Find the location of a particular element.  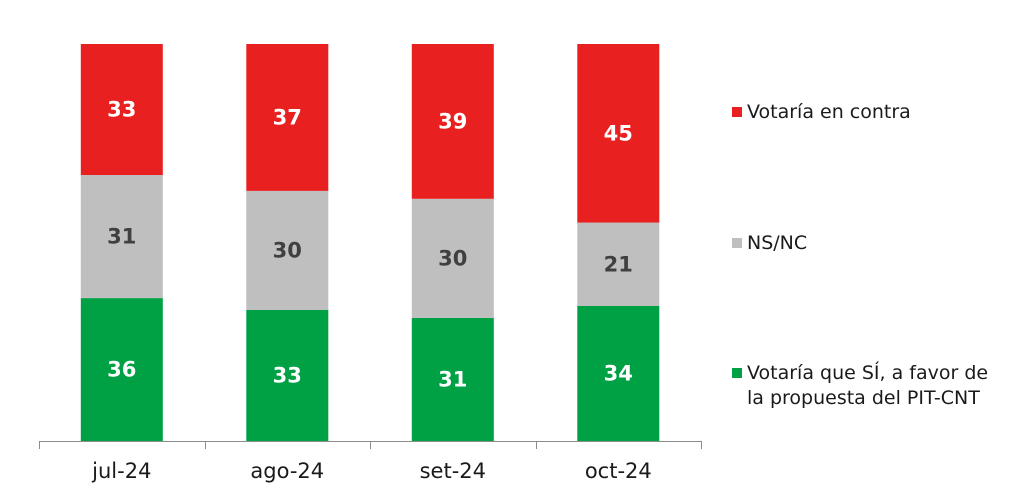

data-label-set-24-series-2: 39 is located at coordinates (452, 121).